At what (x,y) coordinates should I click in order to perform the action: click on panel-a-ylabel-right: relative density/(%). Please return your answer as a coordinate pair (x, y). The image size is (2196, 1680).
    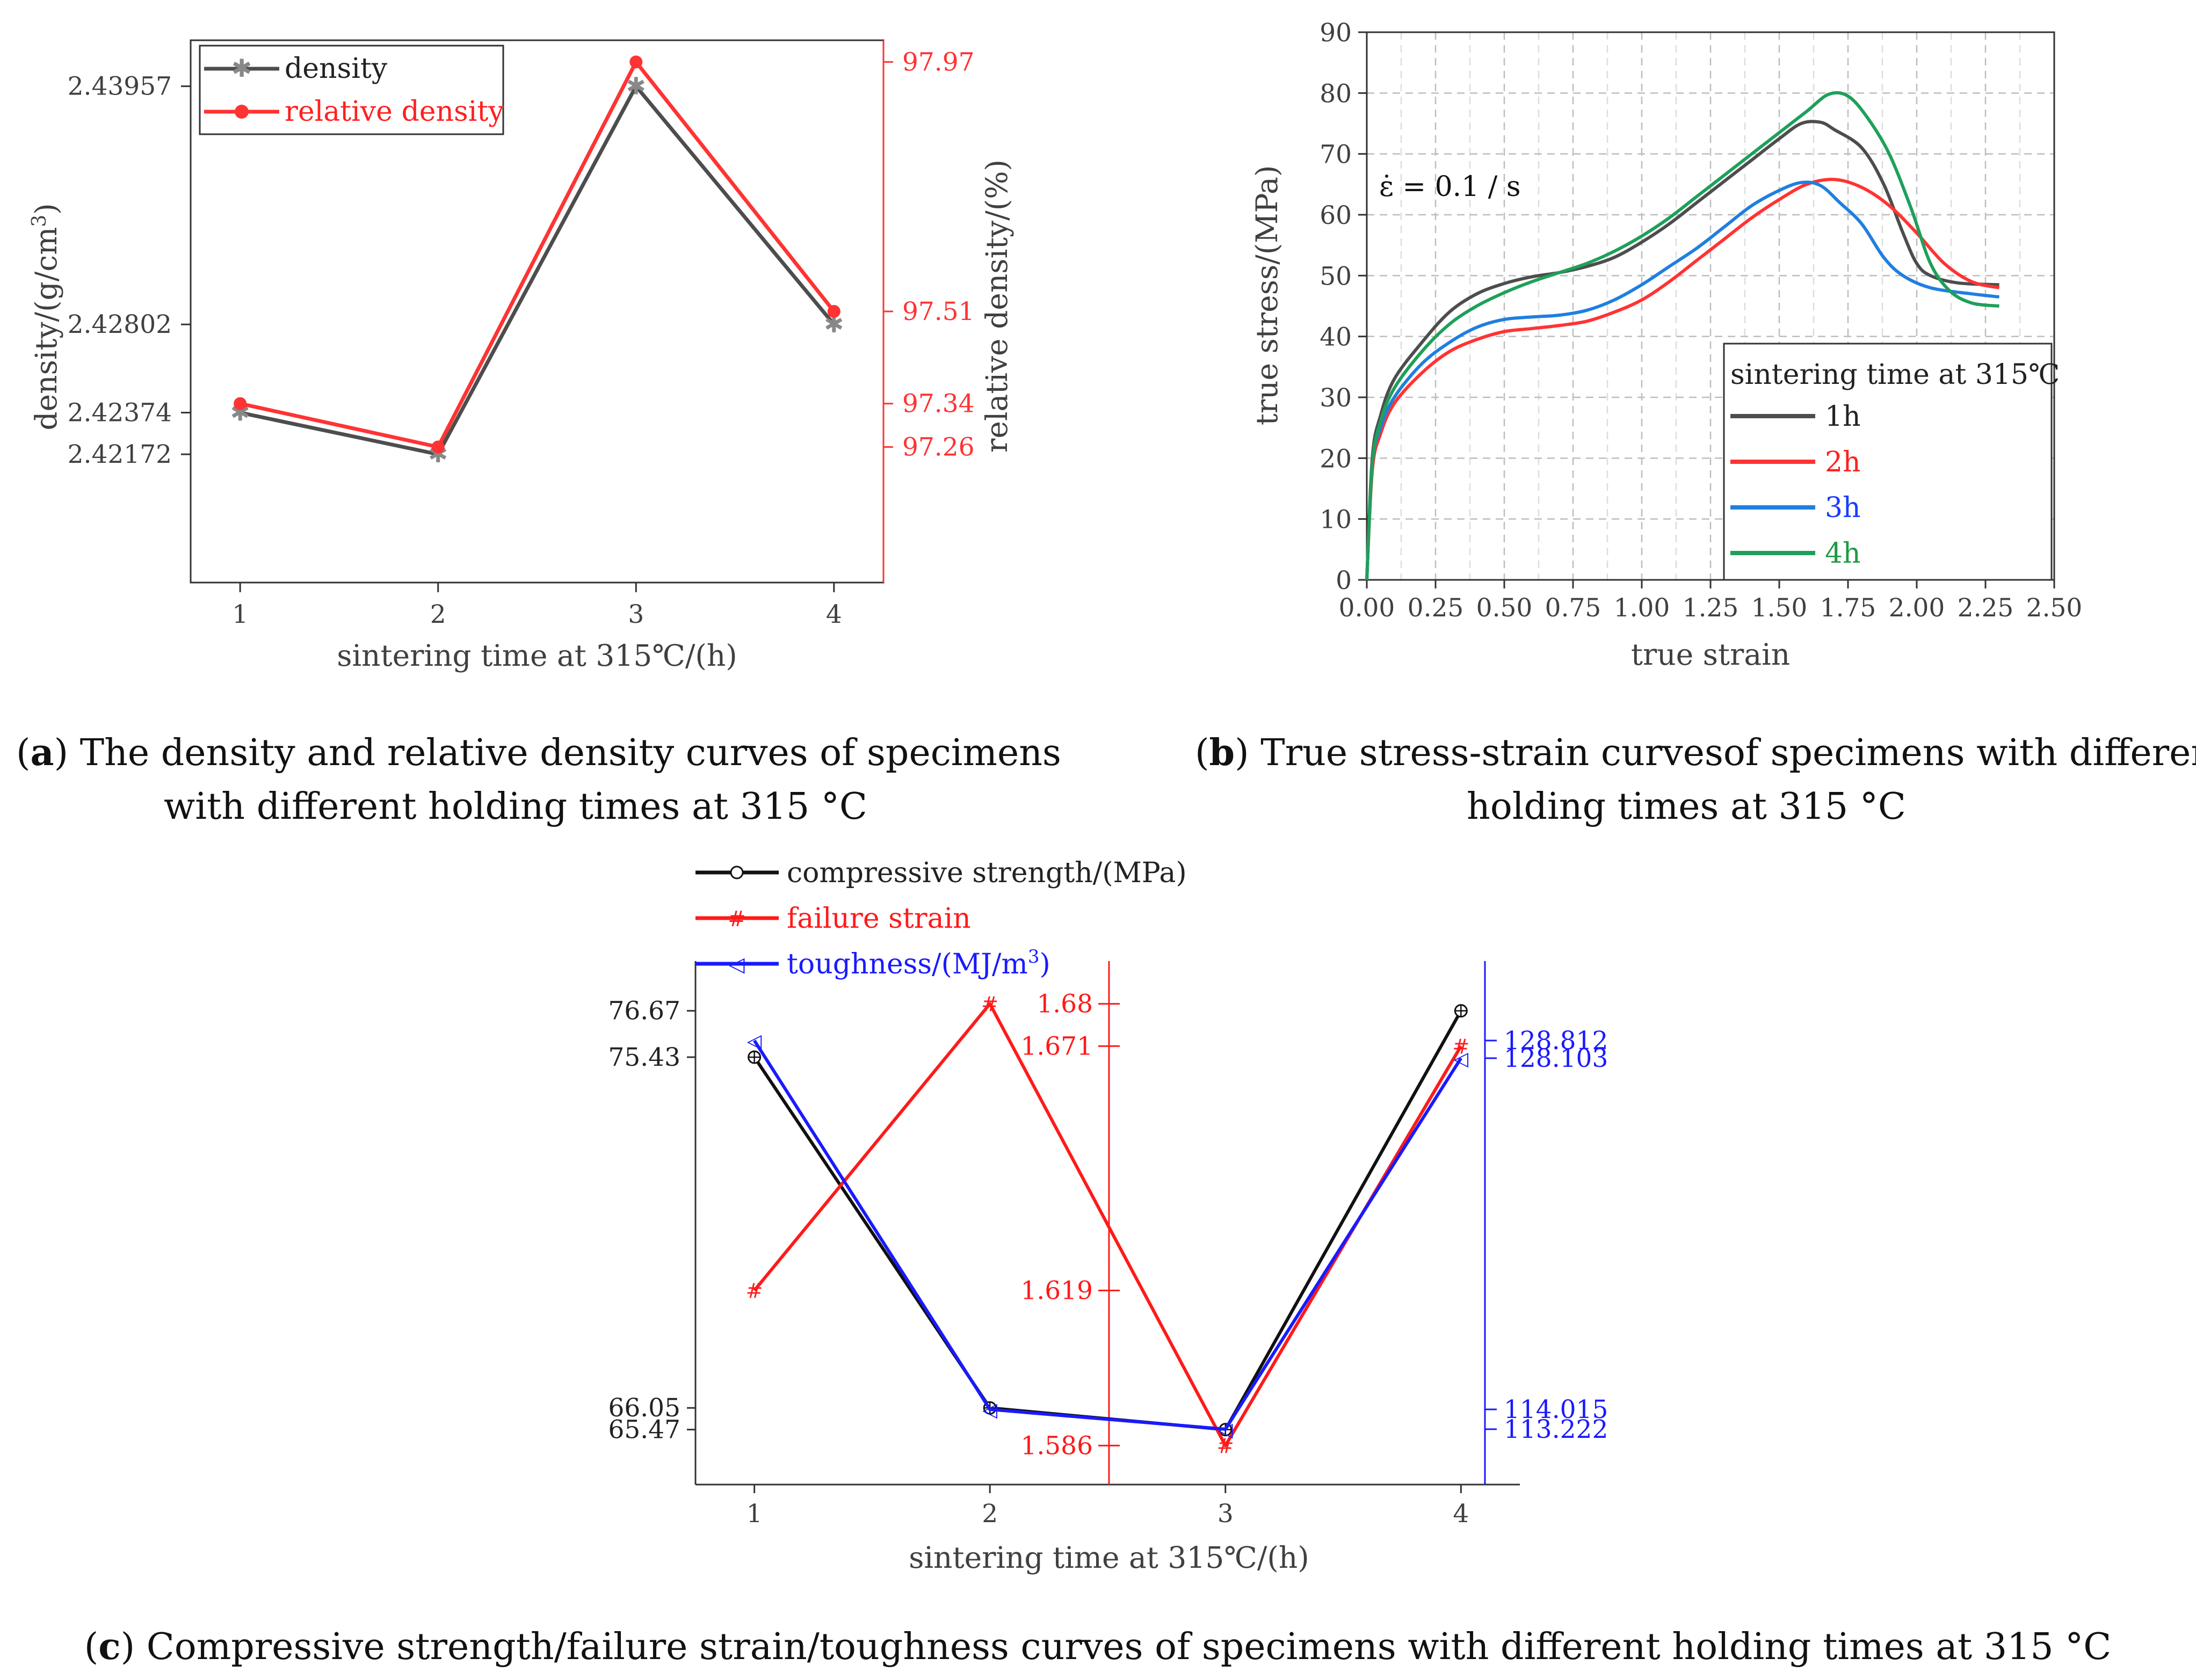
    Looking at the image, I should click on (997, 306).